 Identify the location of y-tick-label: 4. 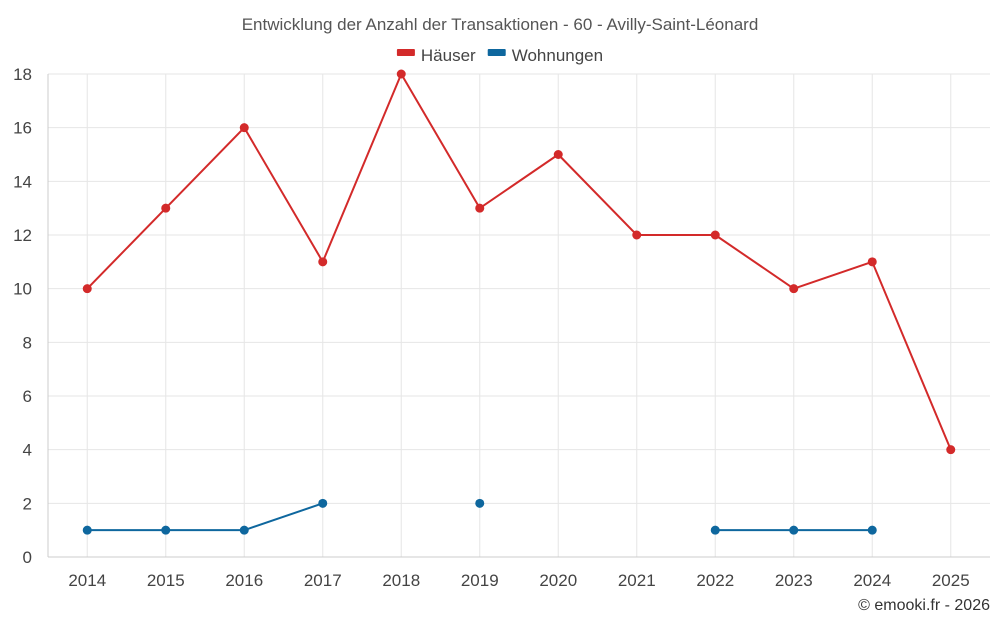
(27, 450).